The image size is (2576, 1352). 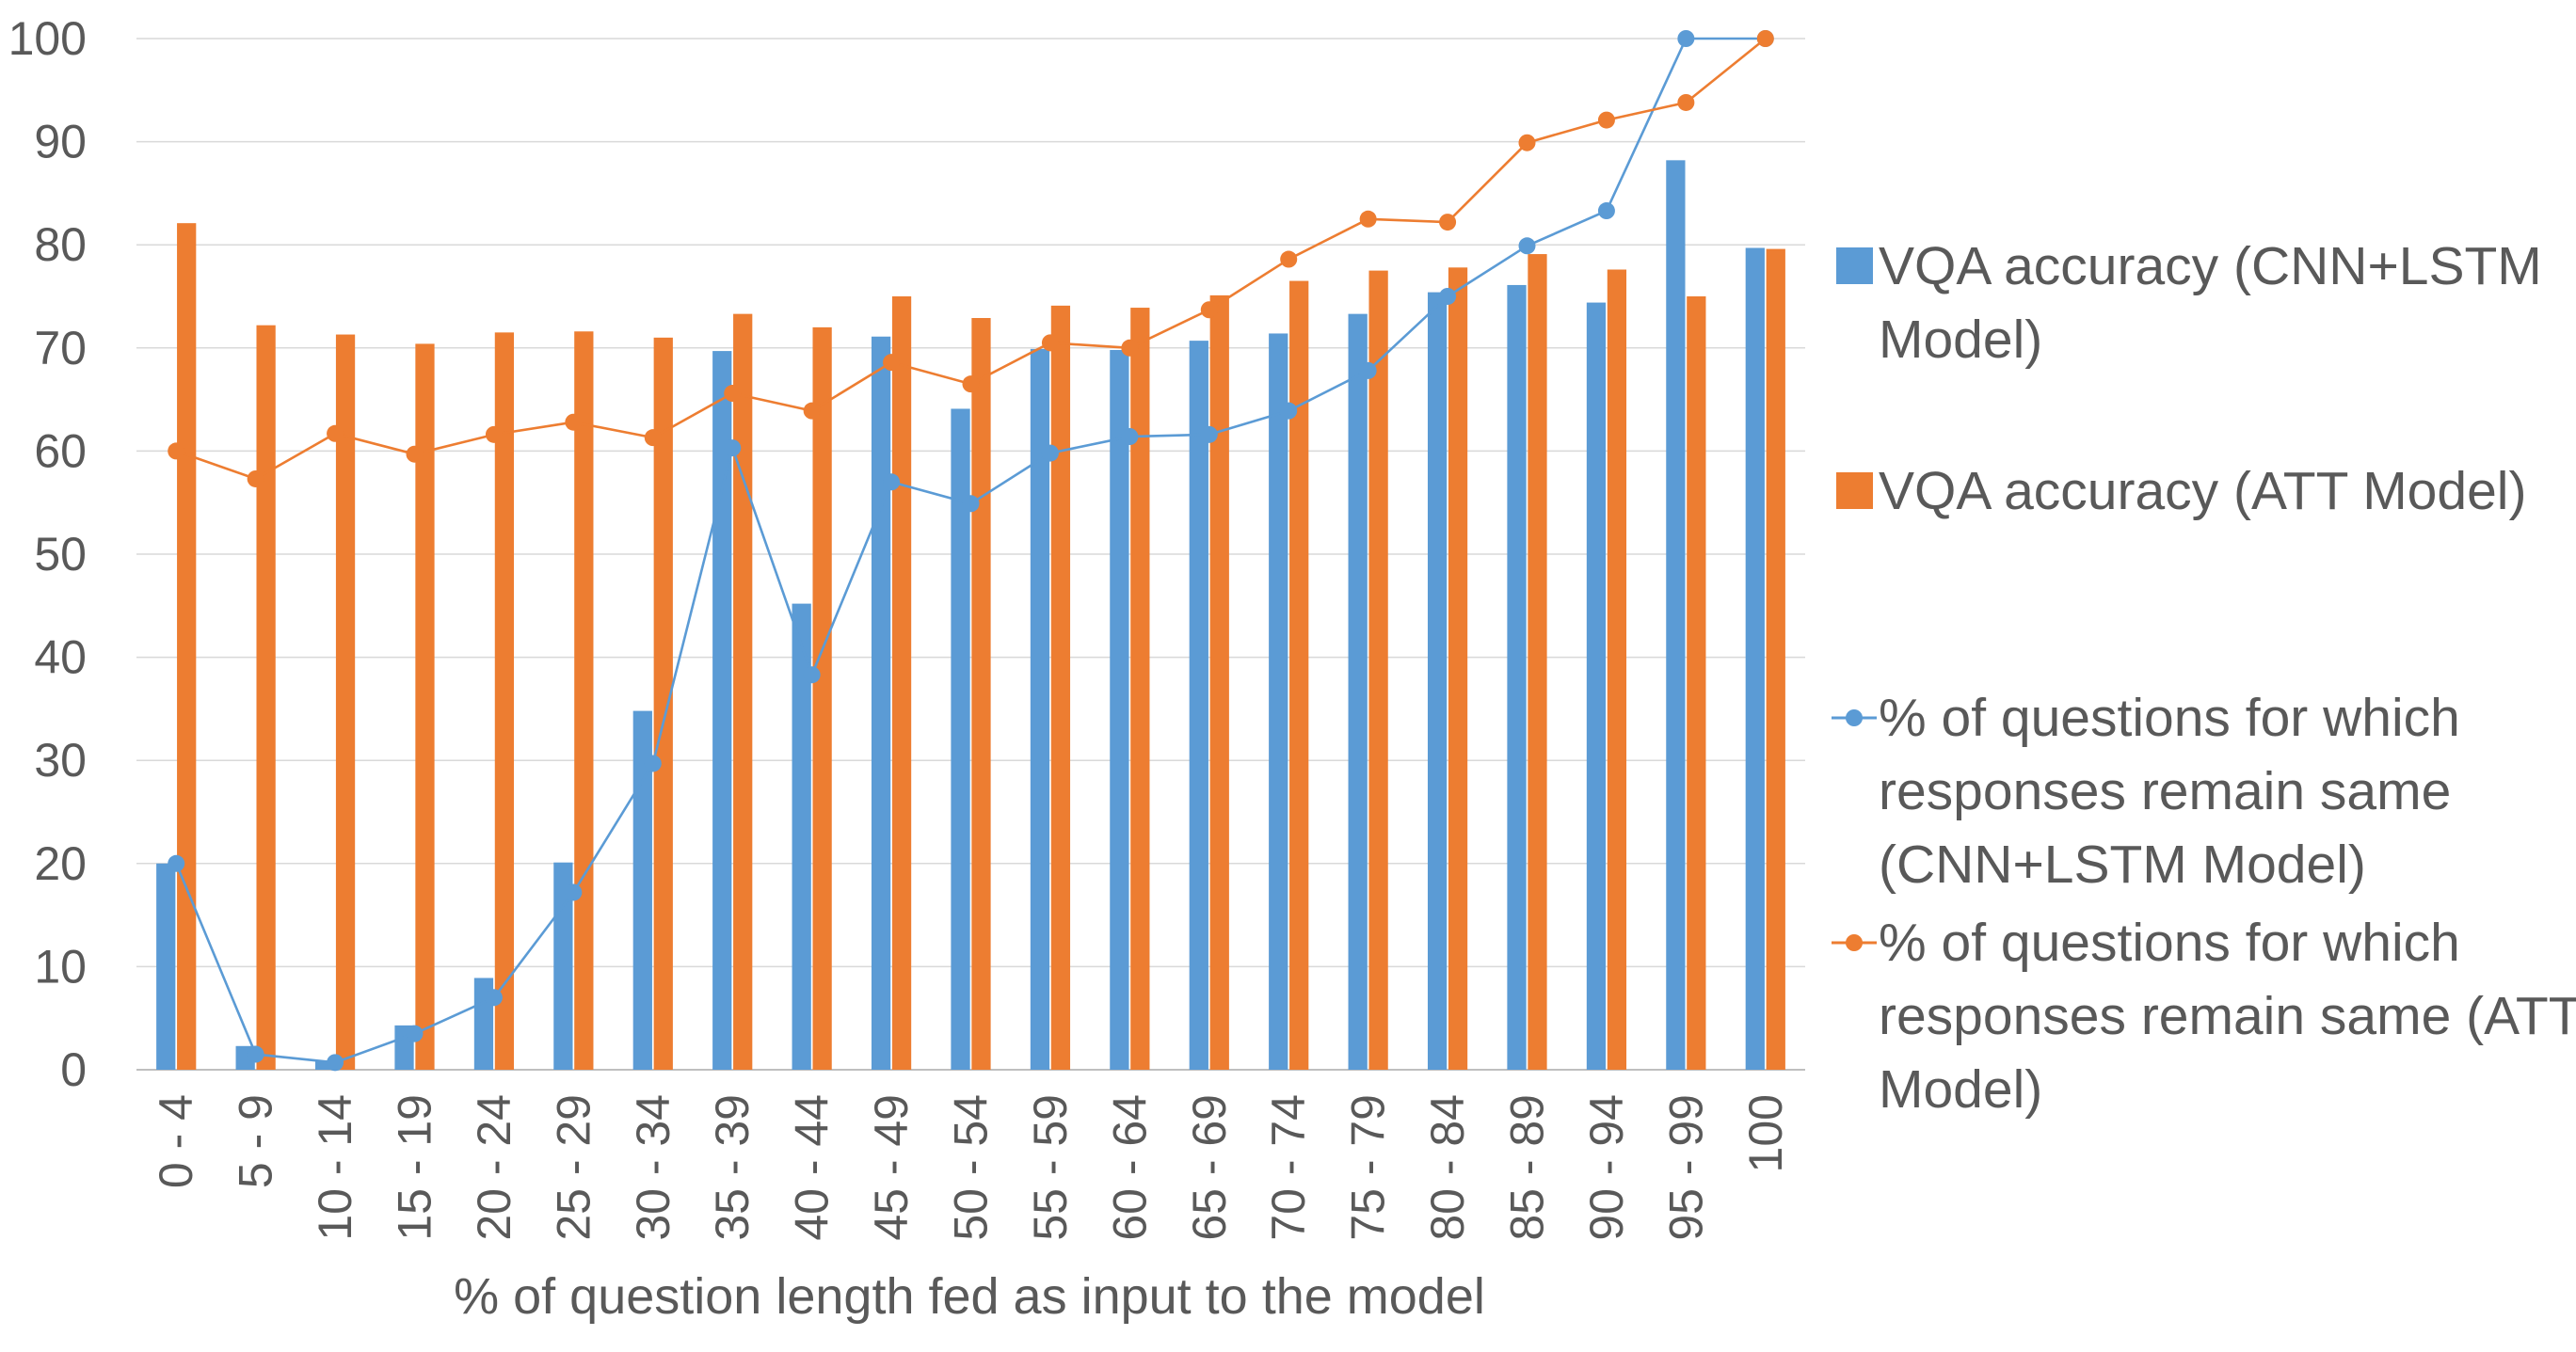 What do you see at coordinates (415, 1167) in the screenshot?
I see `x-tick-label: 15 - 19` at bounding box center [415, 1167].